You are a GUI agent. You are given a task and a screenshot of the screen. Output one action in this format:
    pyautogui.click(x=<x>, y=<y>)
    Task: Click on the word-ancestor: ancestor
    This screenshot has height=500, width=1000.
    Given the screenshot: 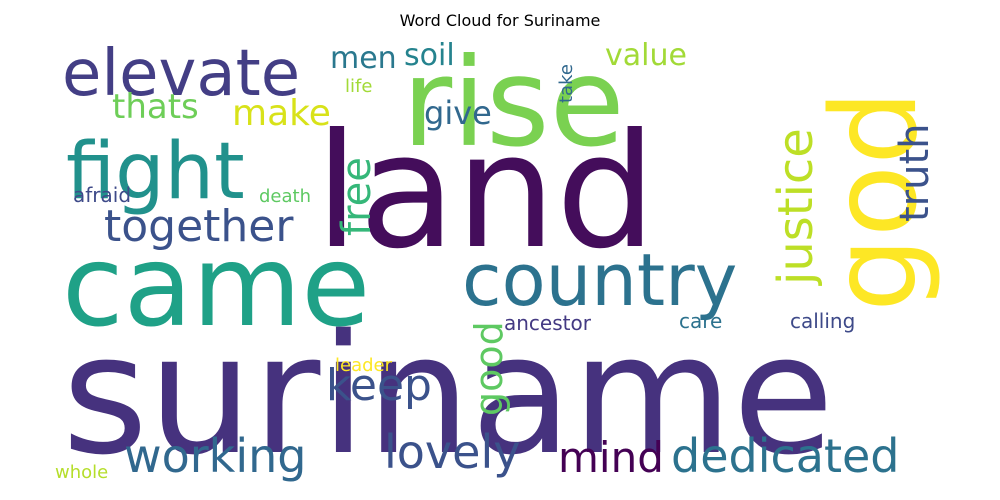 What is the action you would take?
    pyautogui.click(x=548, y=323)
    